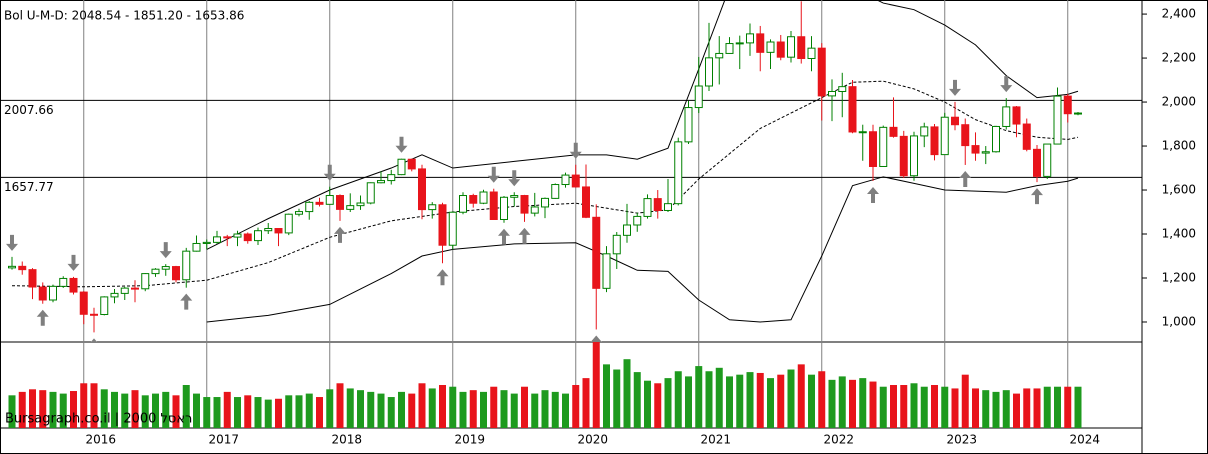 The width and height of the screenshot is (1208, 454). Describe the element at coordinates (1179, 277) in the screenshot. I see `y-tick-label: 1,200` at that location.